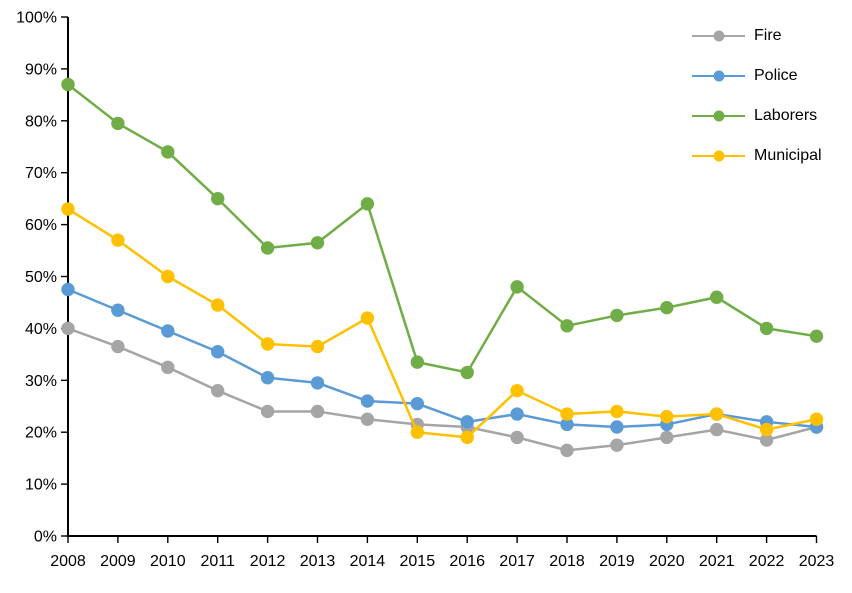  Describe the element at coordinates (41, 433) in the screenshot. I see `y-tick-label: 20%` at that location.